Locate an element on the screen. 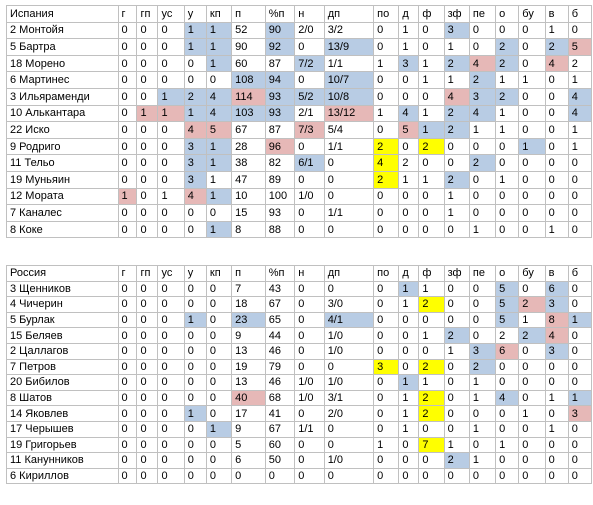 The width and height of the screenshot is (593, 505). name-cell: 6 Кириллов is located at coordinates (62, 476).